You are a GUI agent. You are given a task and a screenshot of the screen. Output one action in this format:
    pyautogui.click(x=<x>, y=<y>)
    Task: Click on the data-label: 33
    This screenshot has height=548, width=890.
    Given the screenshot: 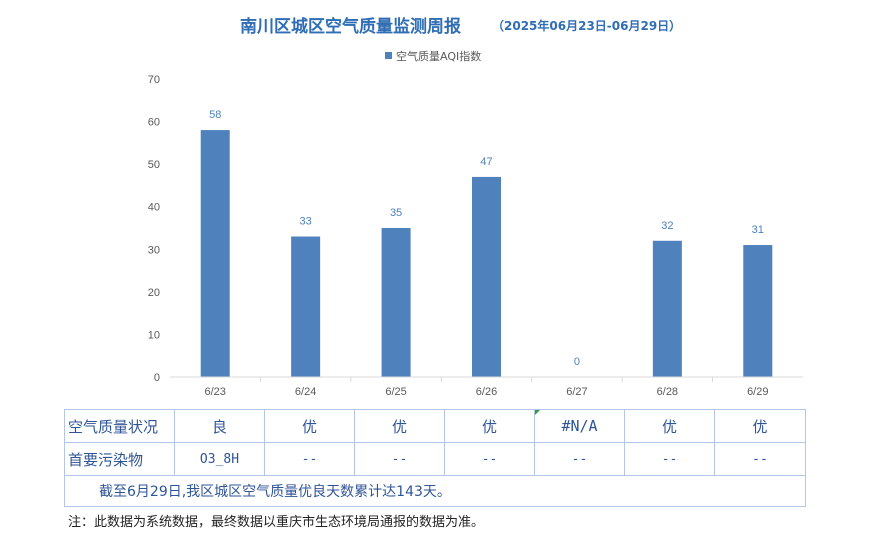 What is the action you would take?
    pyautogui.click(x=306, y=222)
    